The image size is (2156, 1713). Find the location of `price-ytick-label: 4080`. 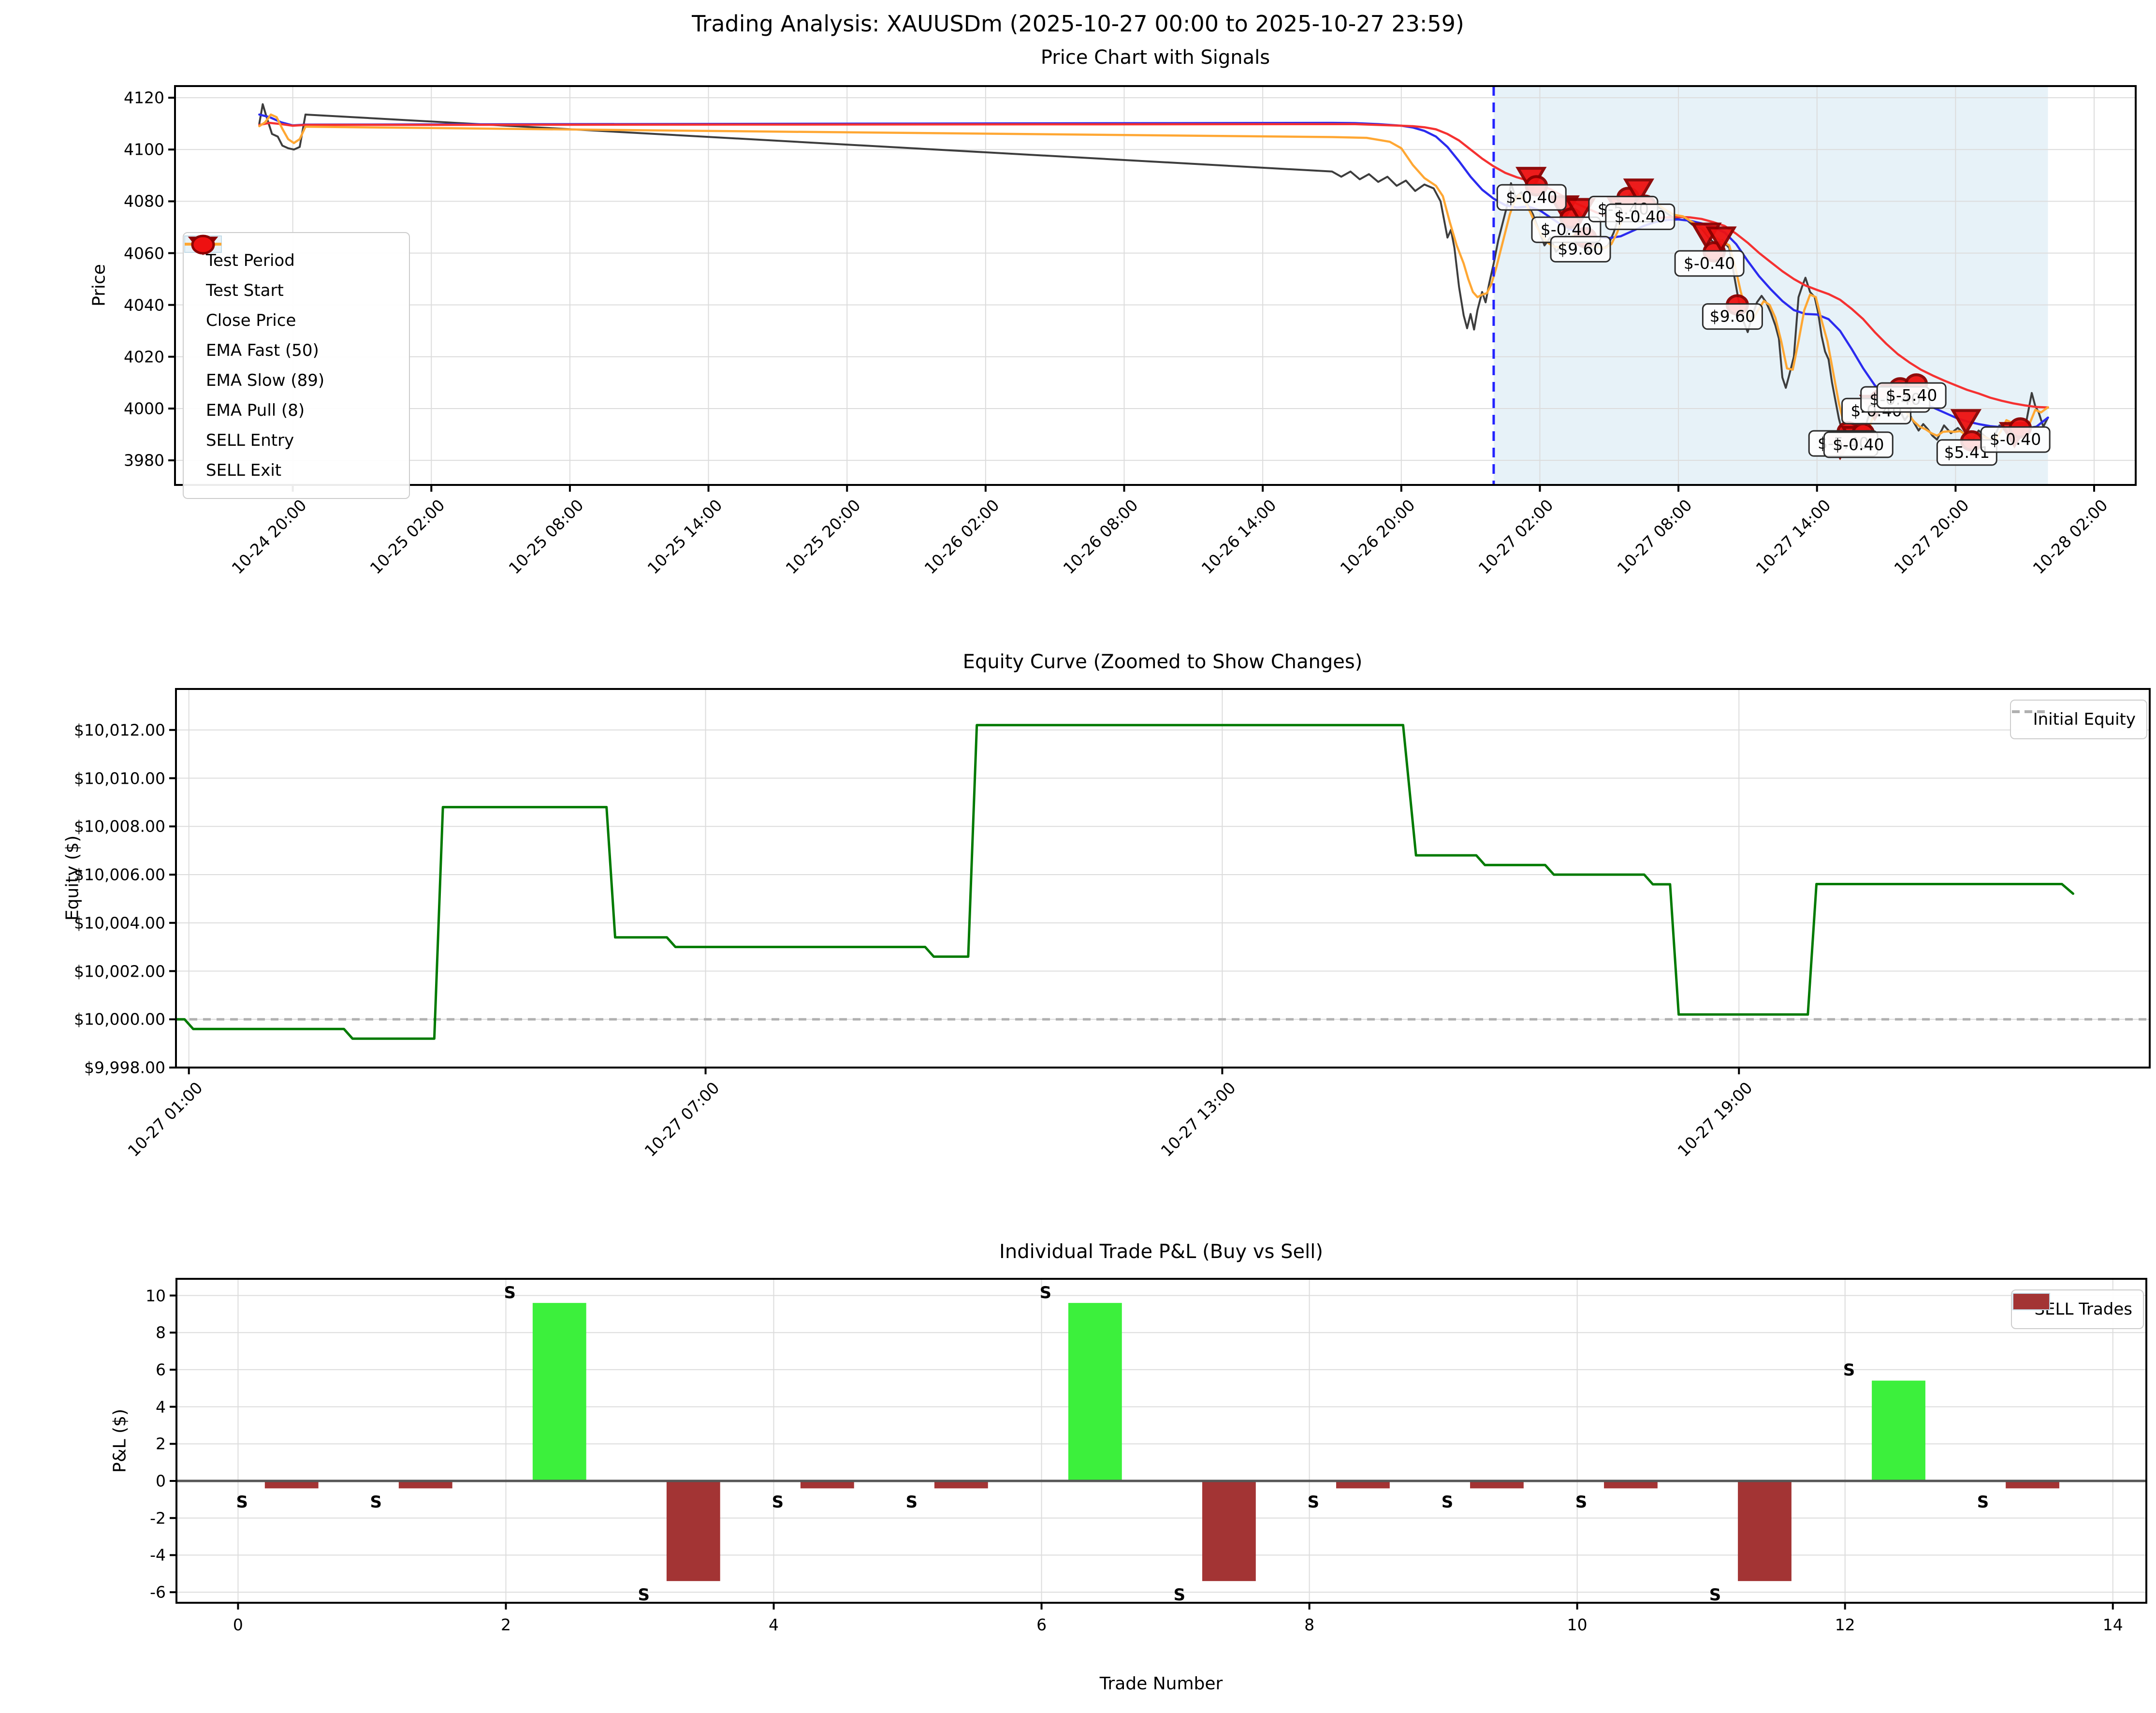

price-ytick-label: 4080 is located at coordinates (144, 201).